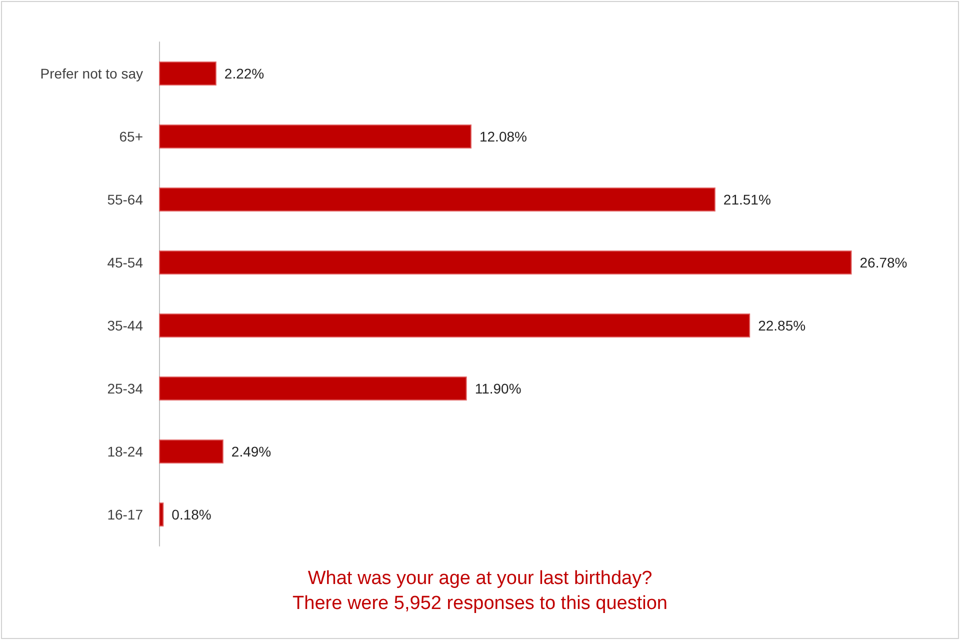 This screenshot has height=640, width=960. Describe the element at coordinates (884, 262) in the screenshot. I see `data-label: 26.78%` at that location.